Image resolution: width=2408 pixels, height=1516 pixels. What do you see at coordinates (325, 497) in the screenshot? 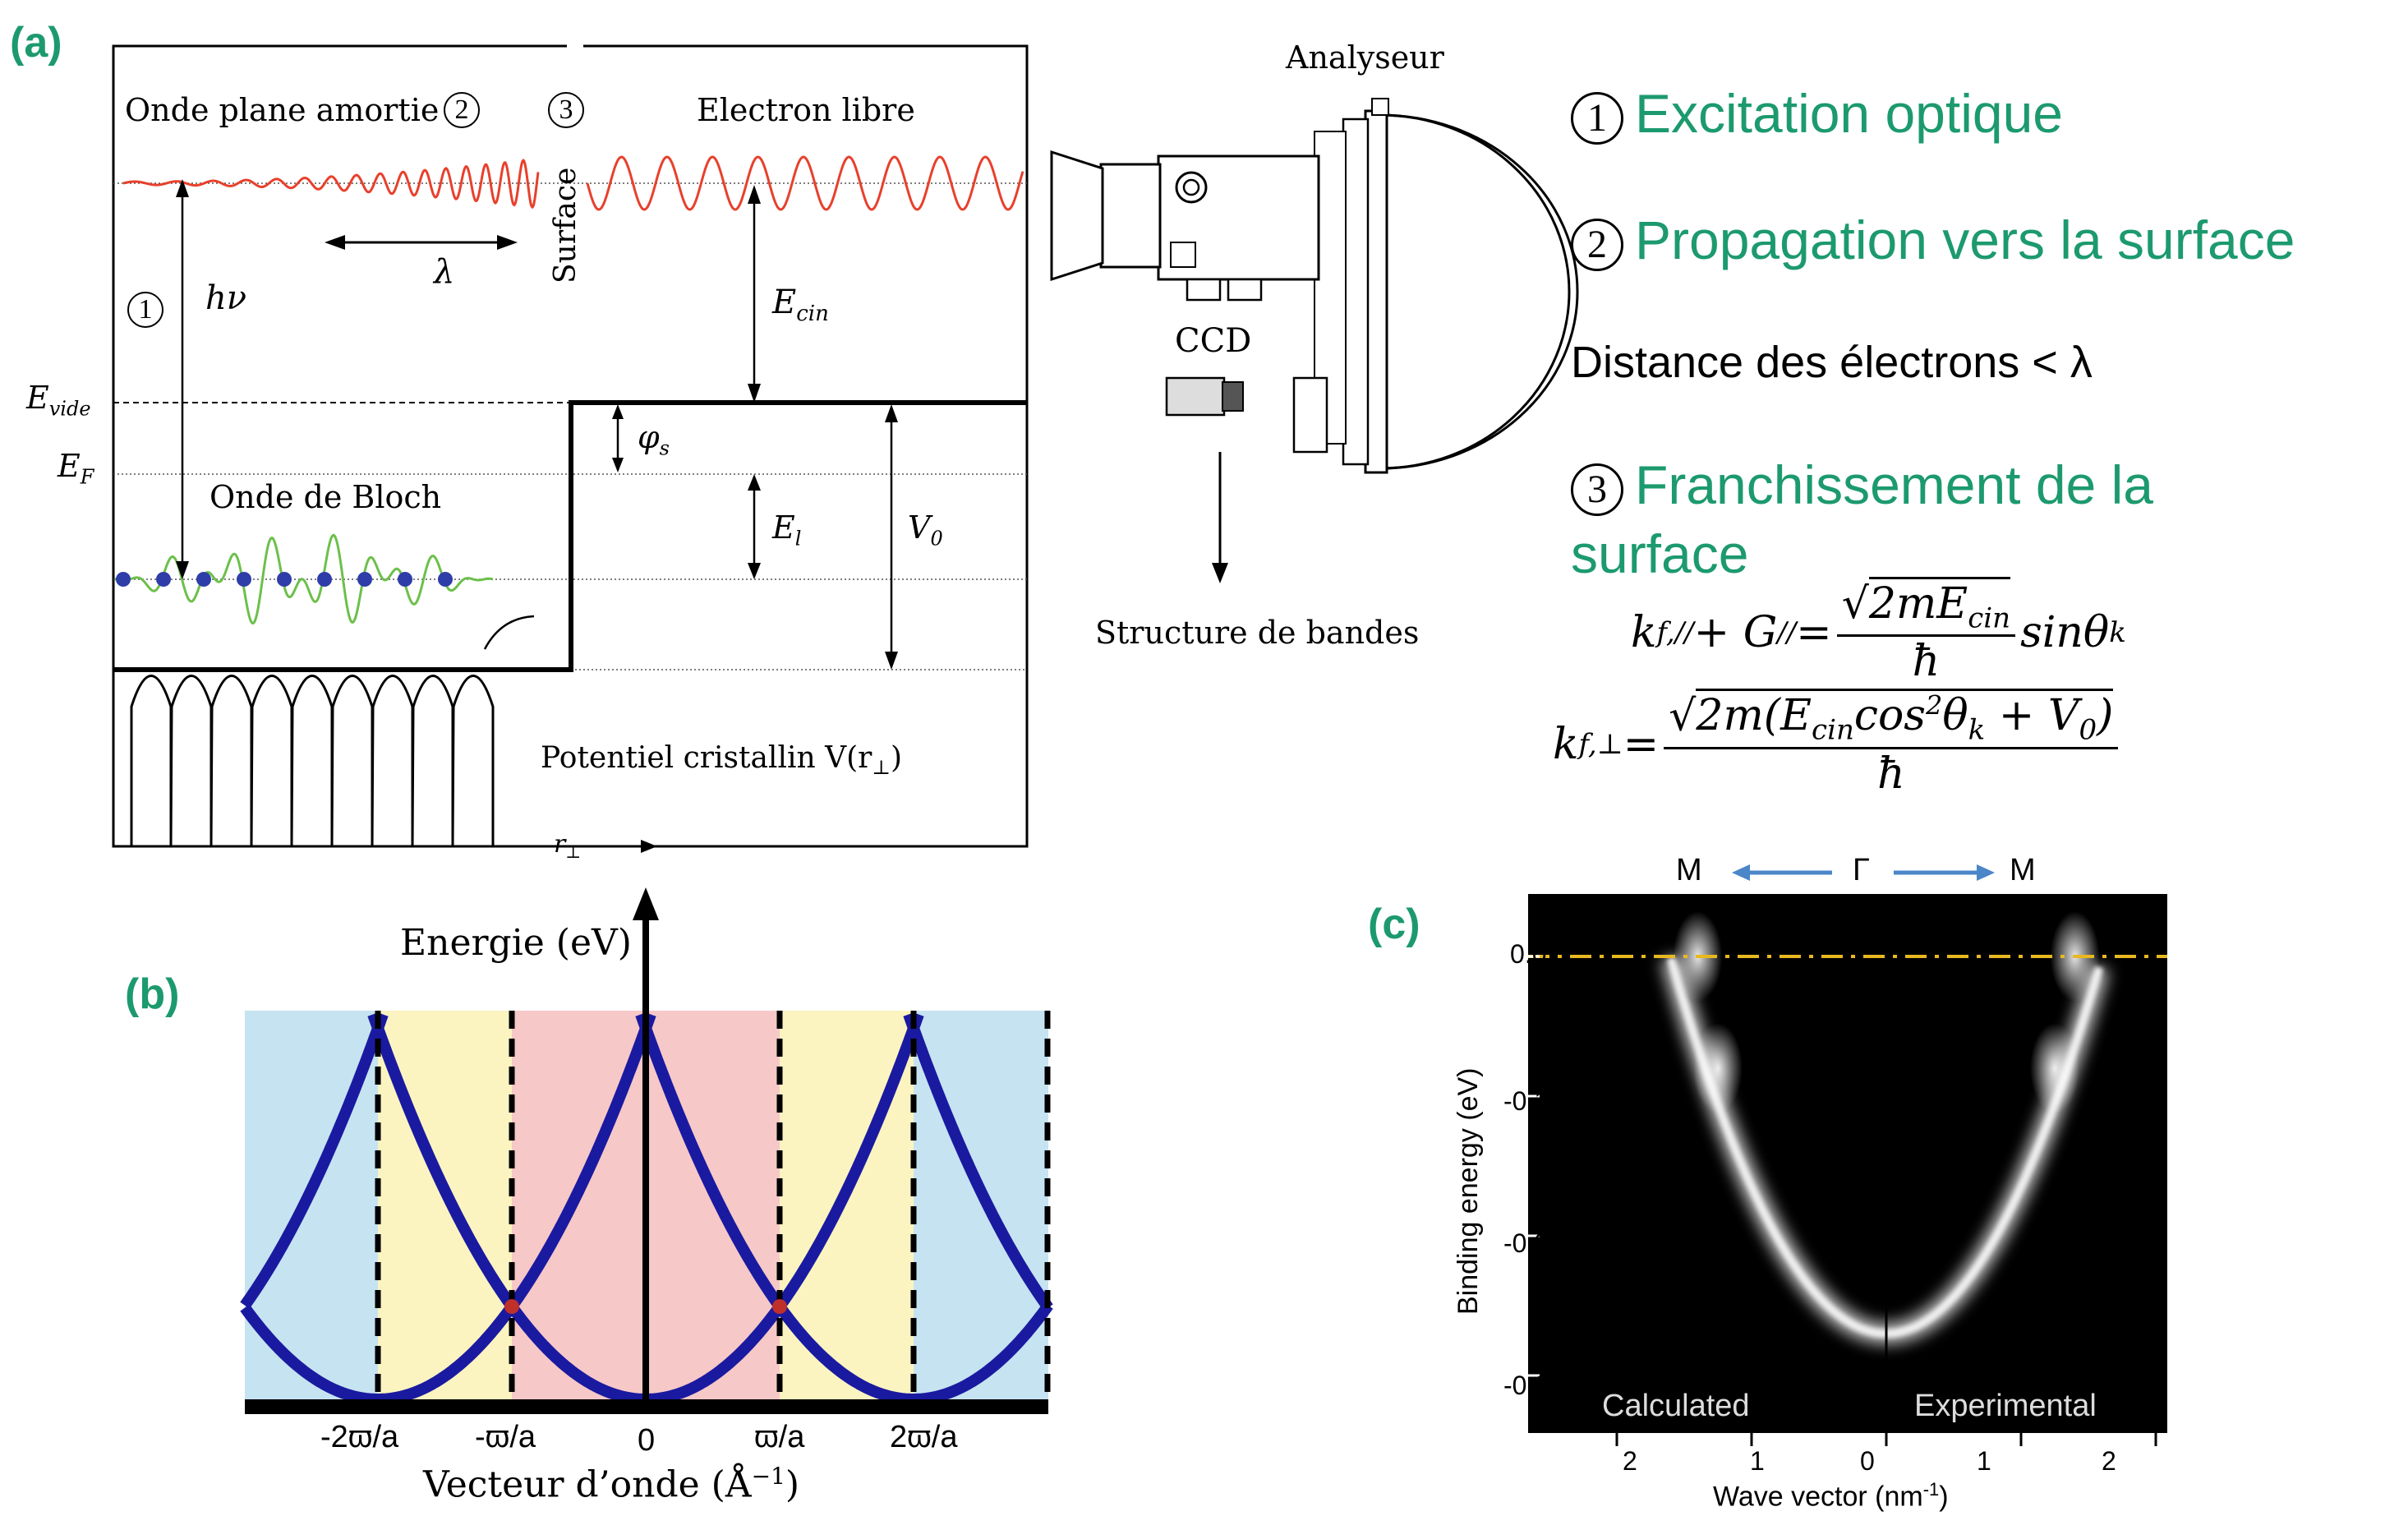
I see `onde-bloch-label: Onde de Bloch` at bounding box center [325, 497].